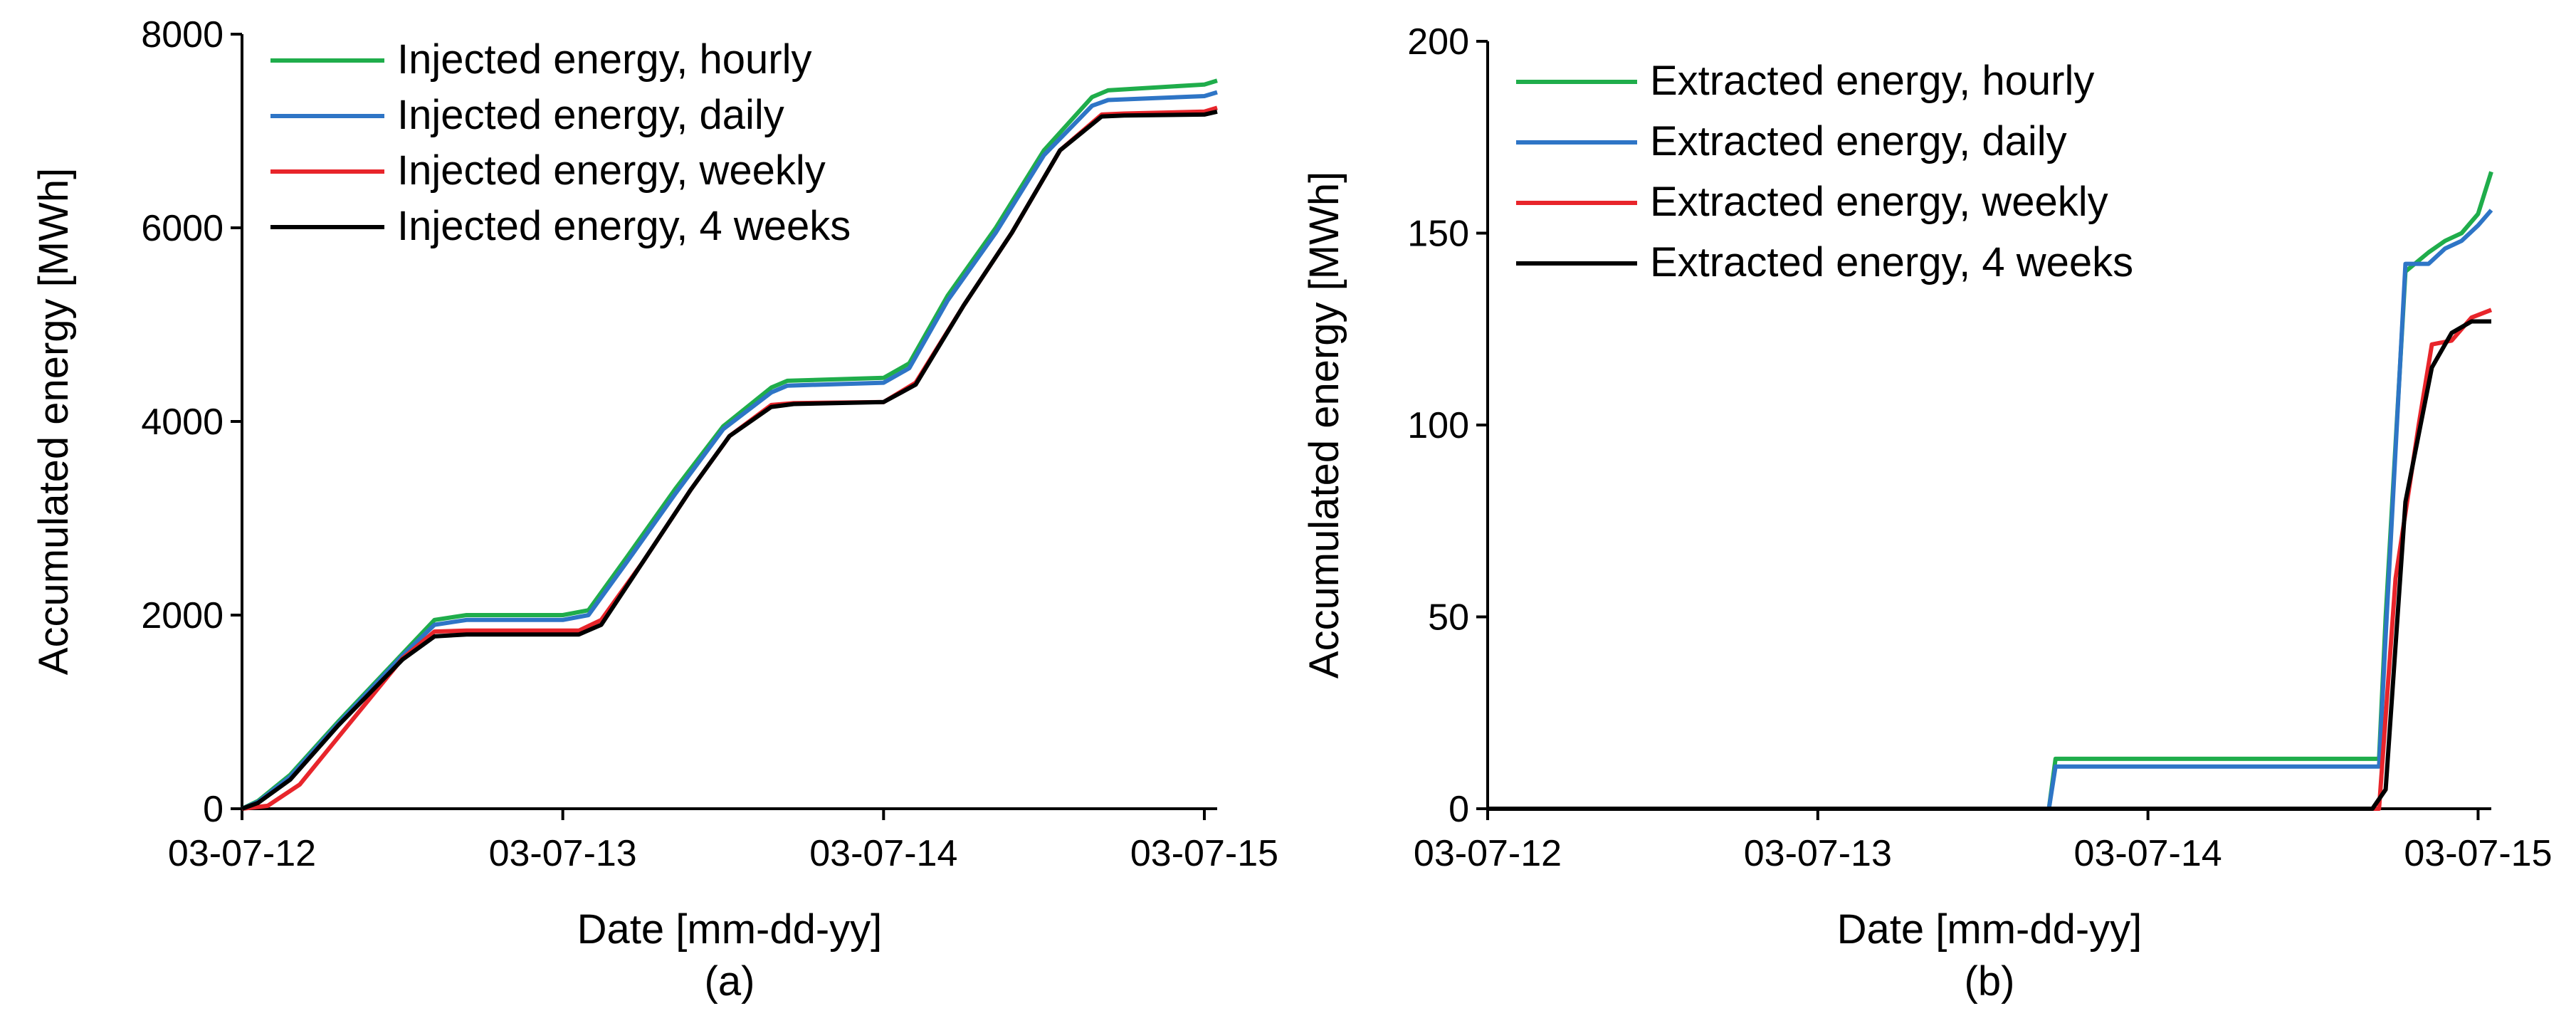 The height and width of the screenshot is (1028, 2576). What do you see at coordinates (1872, 81) in the screenshot?
I see `legend-label: Extracted energy, hourly` at bounding box center [1872, 81].